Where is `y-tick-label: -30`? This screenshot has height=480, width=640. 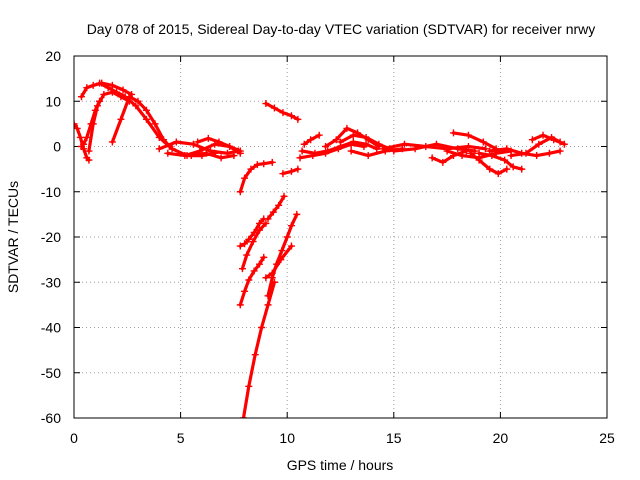 y-tick-label: -30 is located at coordinates (51, 282).